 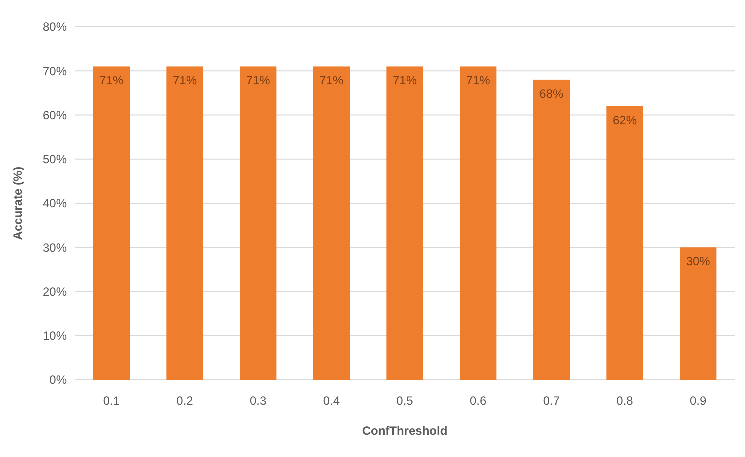 I want to click on x-tick-label: 0.8, so click(x=625, y=401).